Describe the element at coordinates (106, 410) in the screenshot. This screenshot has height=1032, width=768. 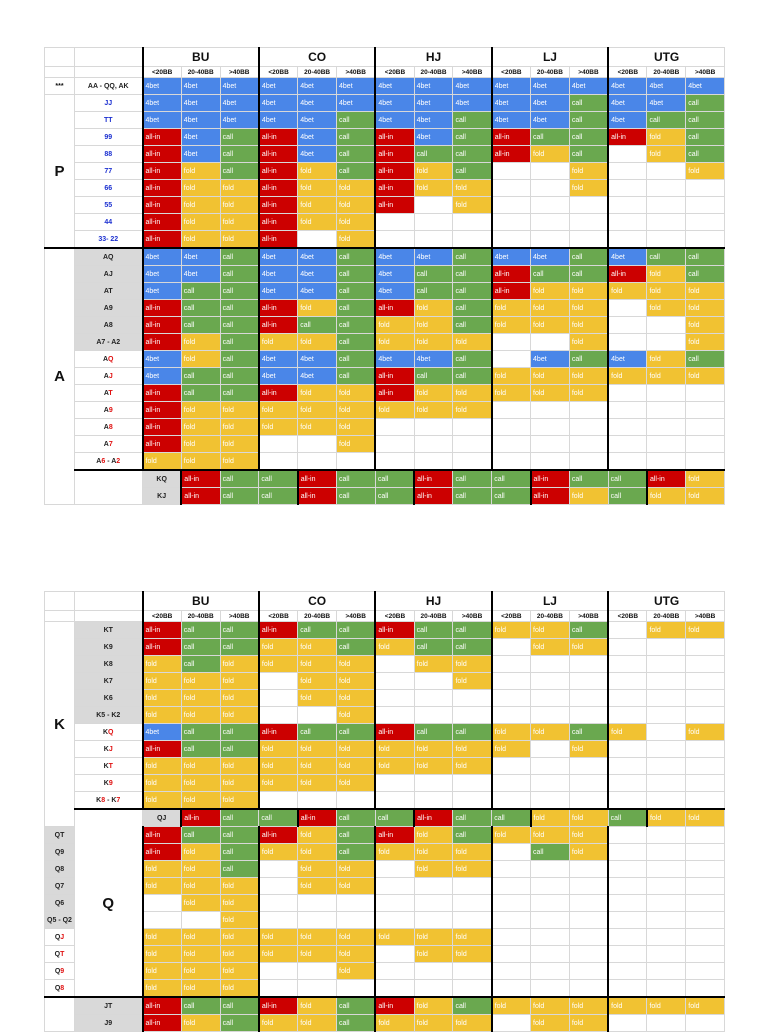
I see `hand-text: A` at that location.